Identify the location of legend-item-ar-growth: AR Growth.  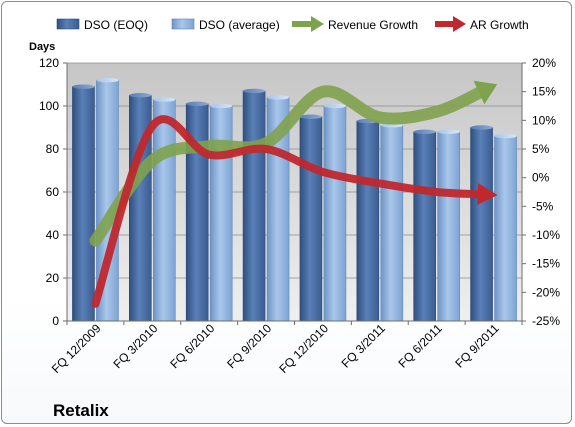
(482, 24).